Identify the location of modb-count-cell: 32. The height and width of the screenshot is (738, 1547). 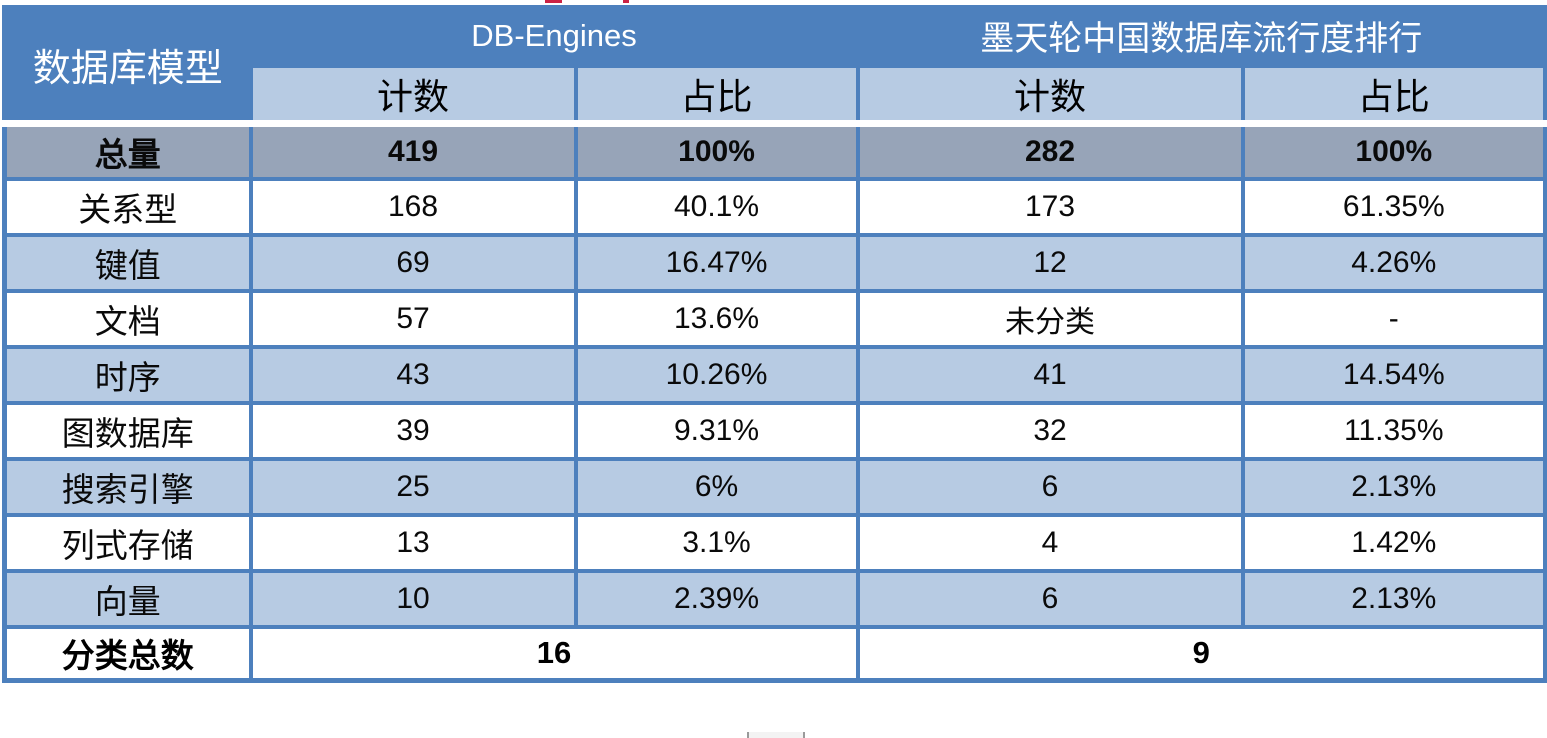
(1050, 431).